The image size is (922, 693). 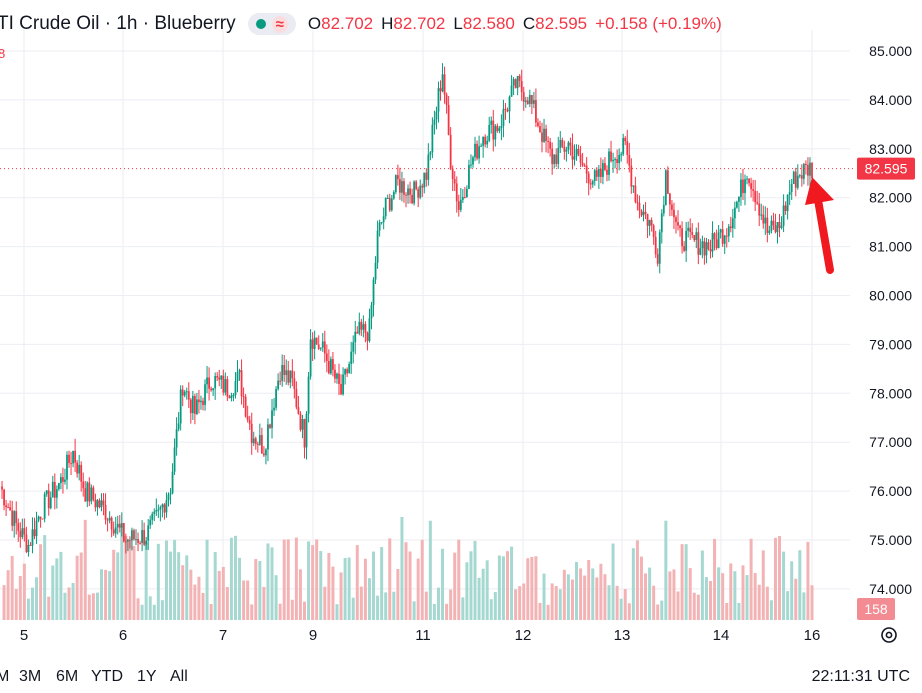 I want to click on range-button-ytd: YTD, so click(x=107, y=676).